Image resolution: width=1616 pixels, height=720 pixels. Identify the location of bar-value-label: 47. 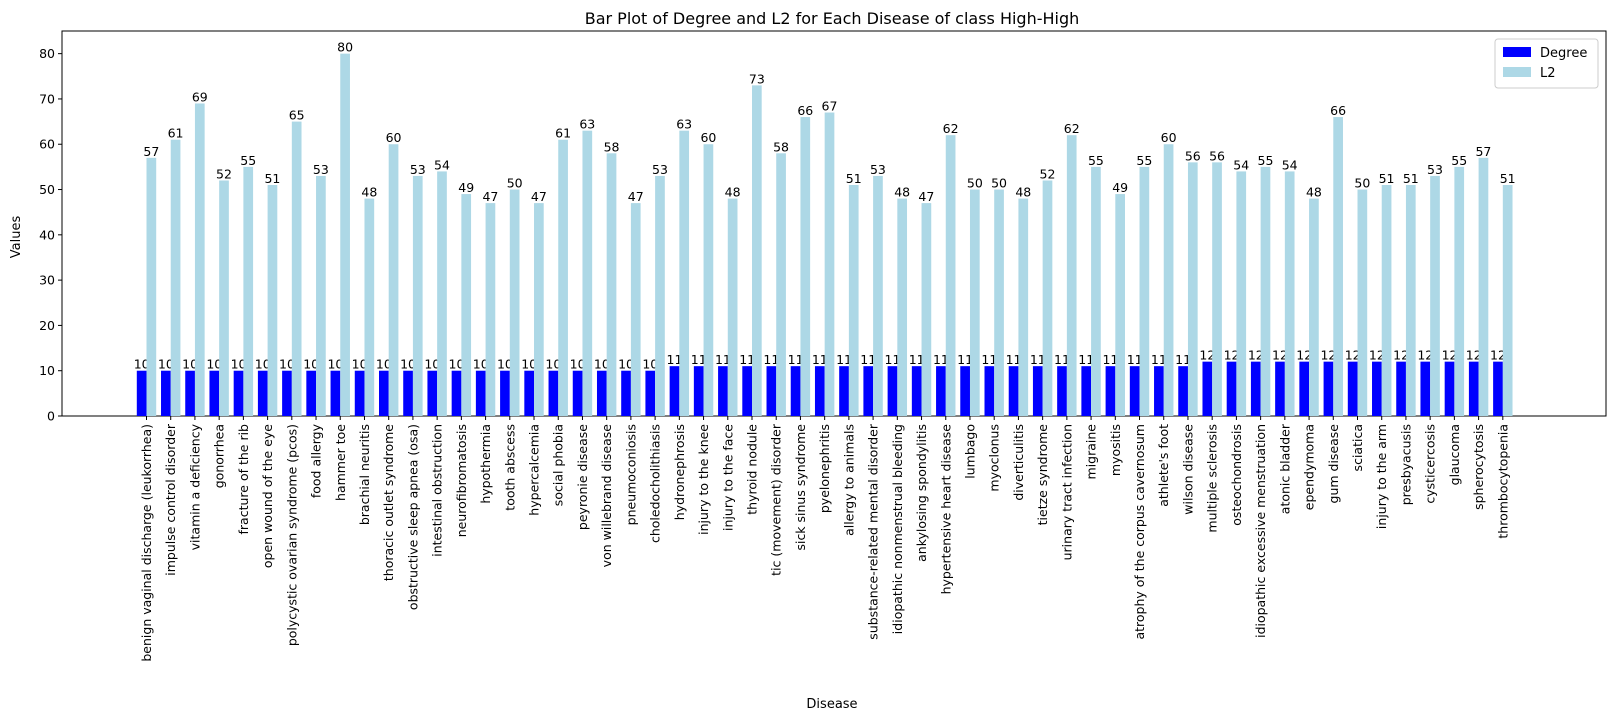
(636, 196).